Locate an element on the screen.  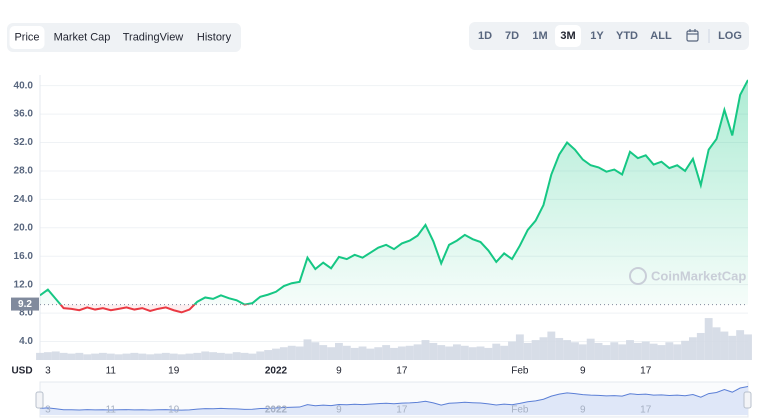
navigator-tick-label: 17 is located at coordinates (646, 410).